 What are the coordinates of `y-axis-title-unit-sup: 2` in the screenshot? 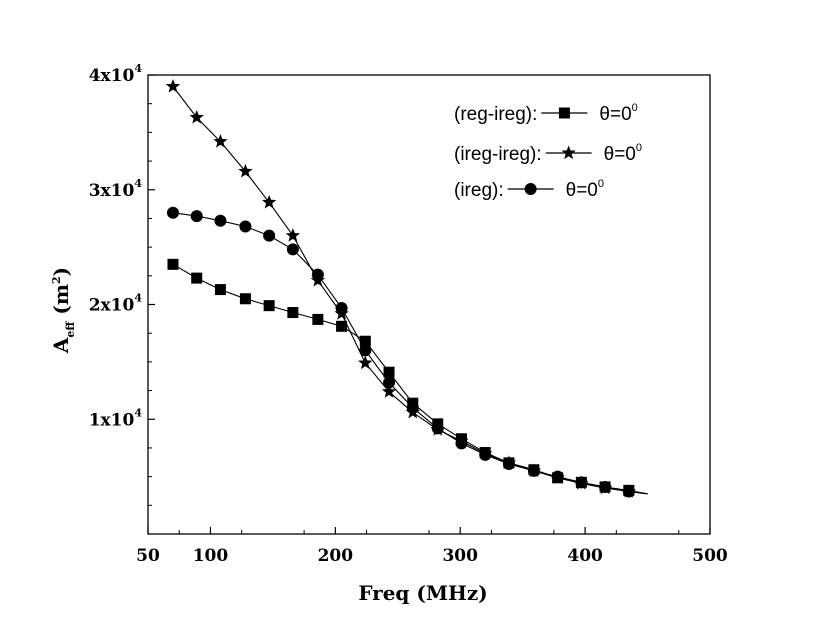 It's located at (56, 280).